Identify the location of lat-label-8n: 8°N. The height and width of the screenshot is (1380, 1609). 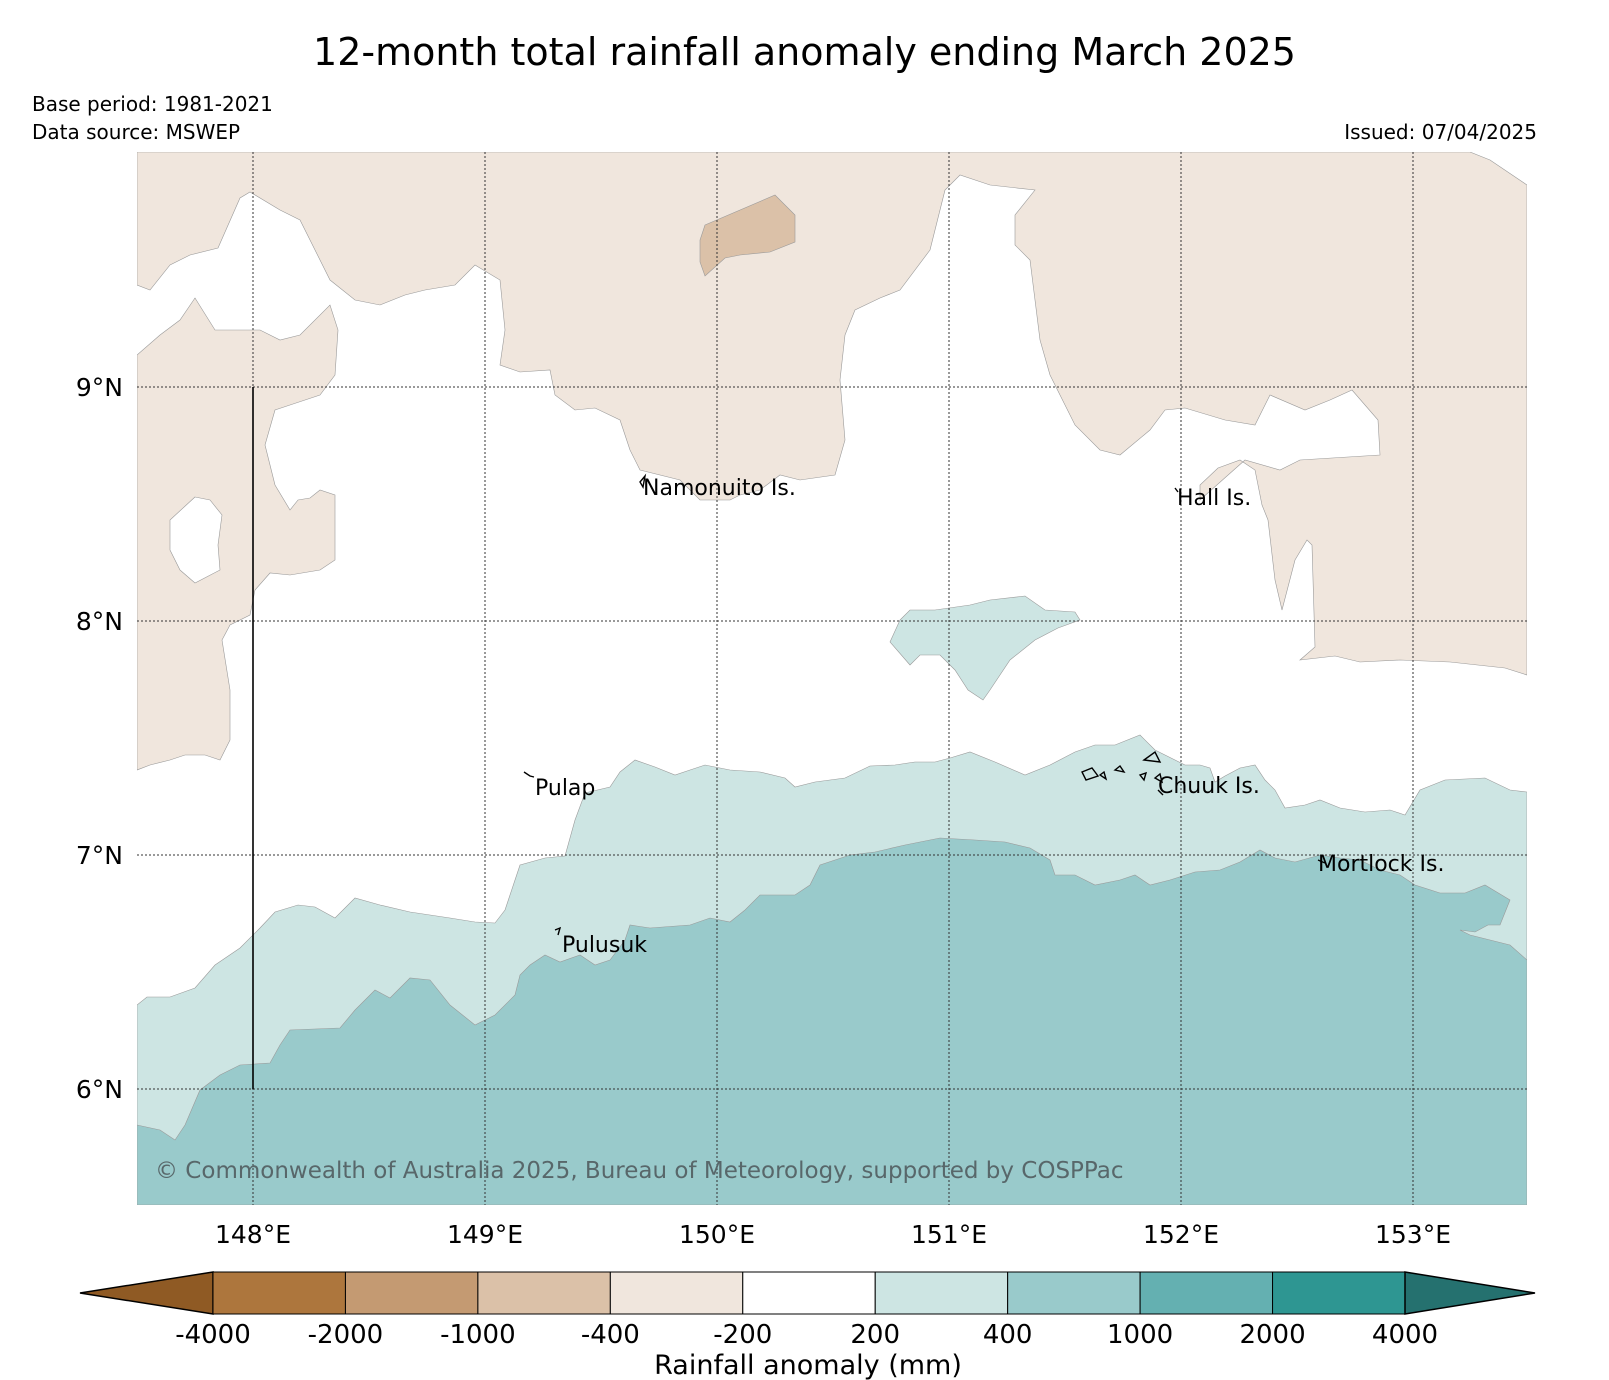
(99, 621).